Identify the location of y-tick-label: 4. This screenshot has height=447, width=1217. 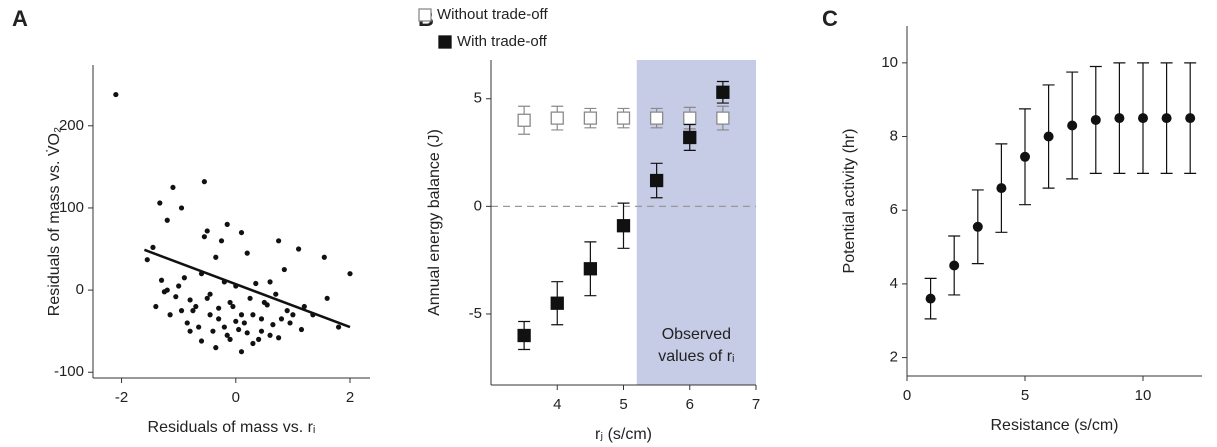
(894, 283).